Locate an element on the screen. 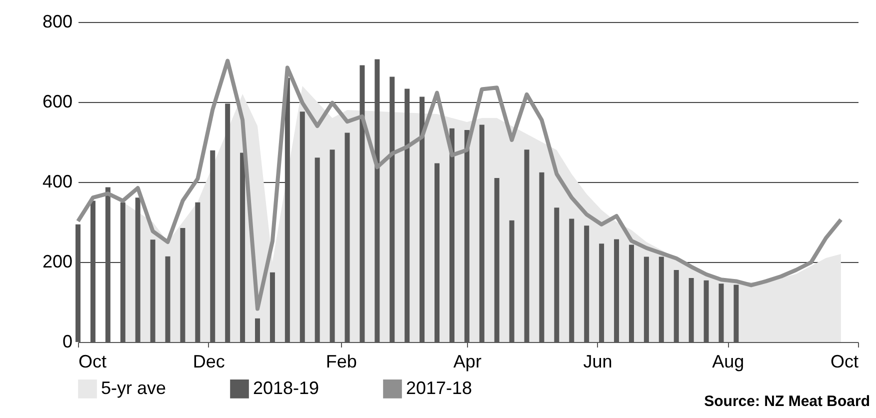  legend-label: 5-yr ave is located at coordinates (133, 388).